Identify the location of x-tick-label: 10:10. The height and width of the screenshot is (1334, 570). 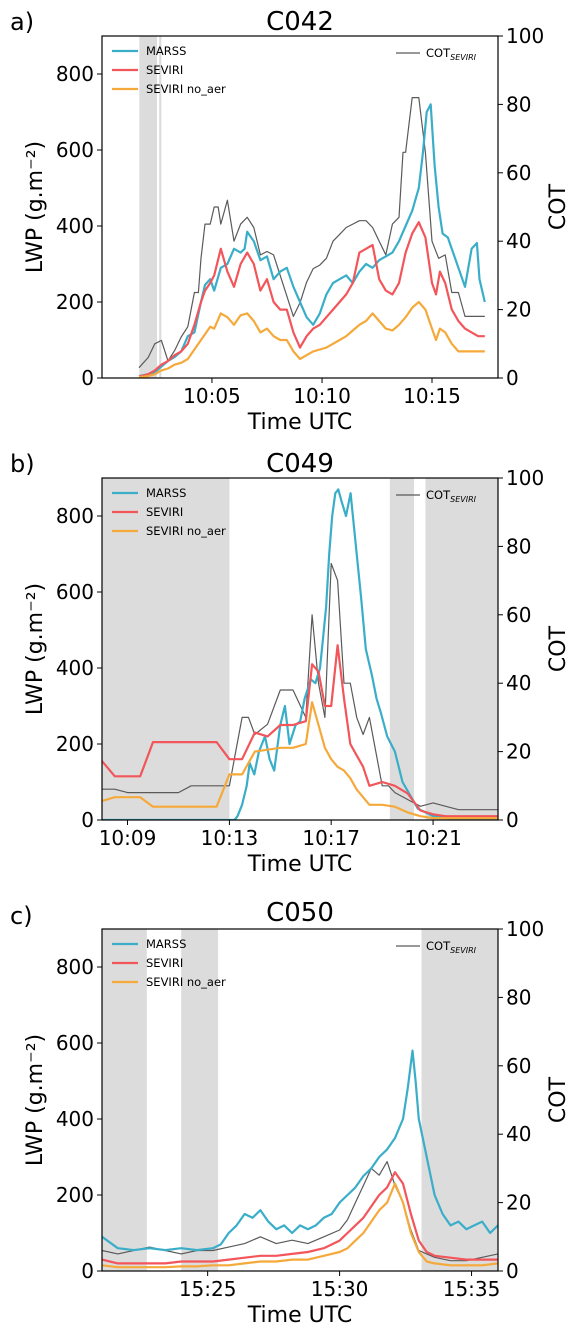
(322, 396).